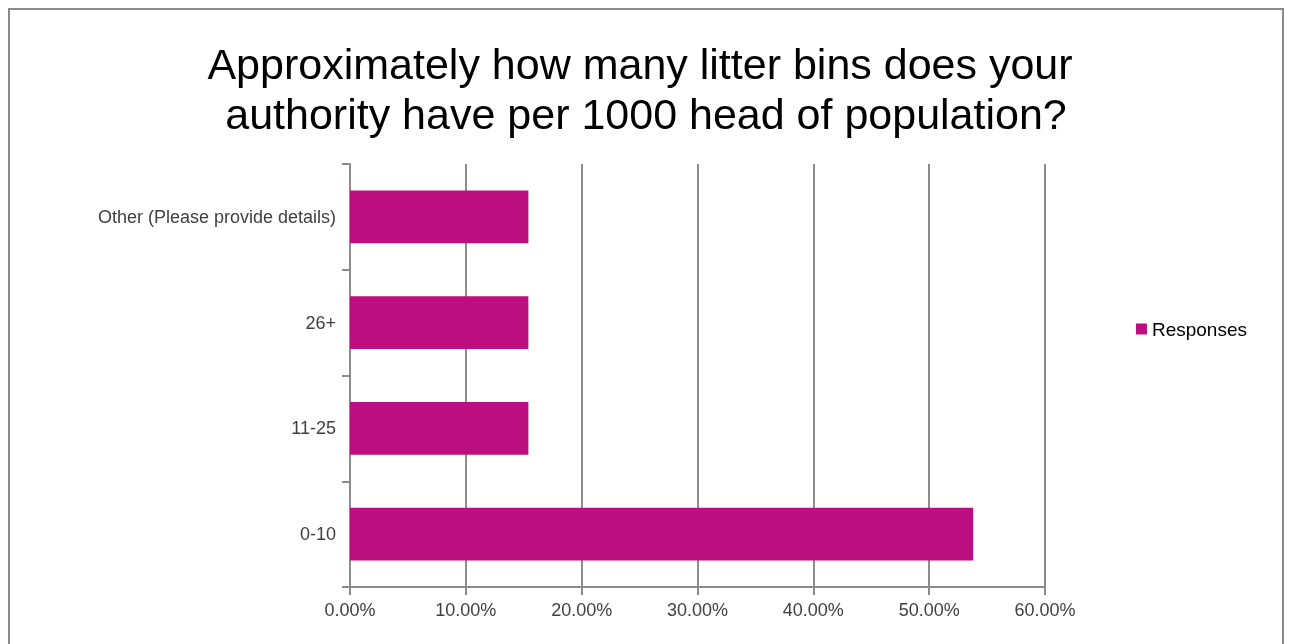  I want to click on y-tick-label: 11-25, so click(313, 428).